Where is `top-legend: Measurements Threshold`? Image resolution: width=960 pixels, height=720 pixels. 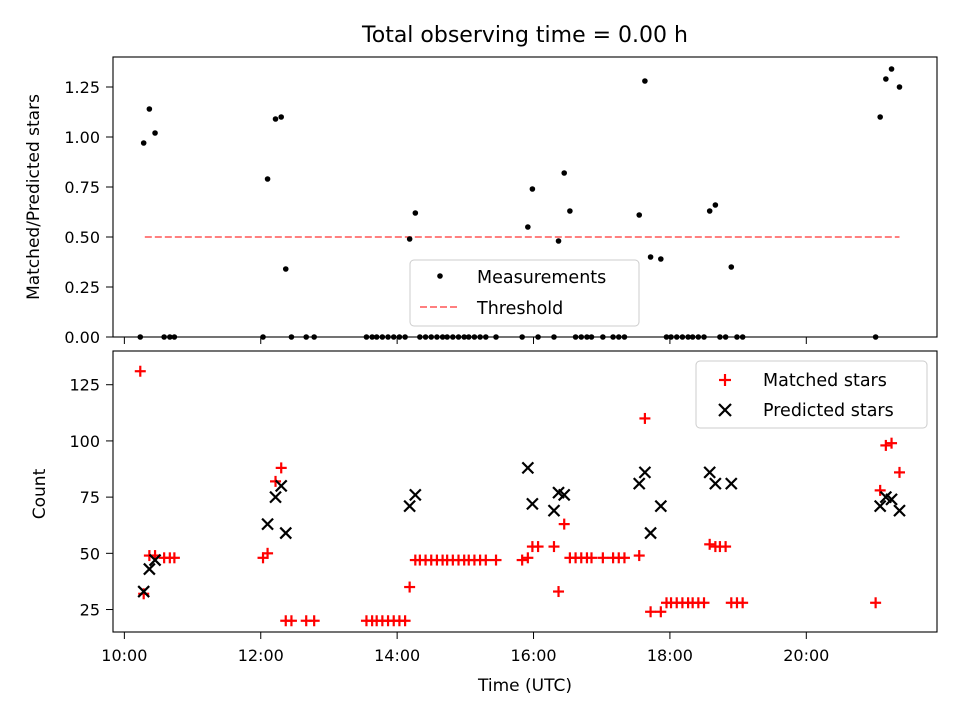
top-legend: Measurements Threshold is located at coordinates (524, 293).